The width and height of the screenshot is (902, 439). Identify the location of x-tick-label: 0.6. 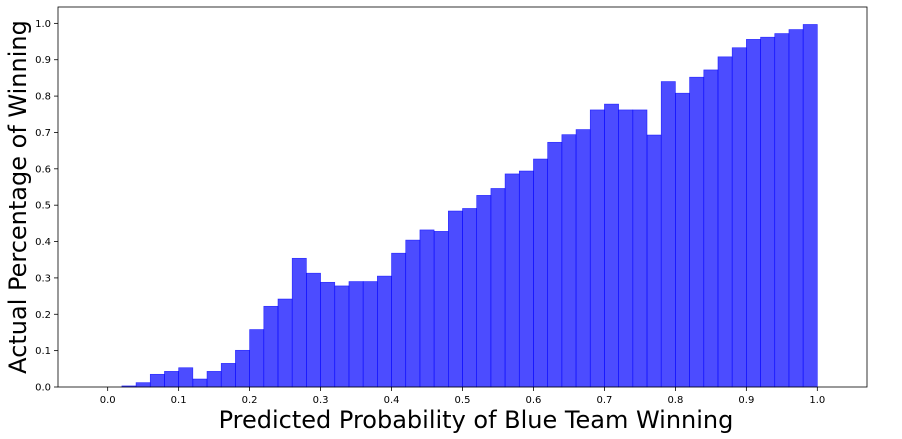
(534, 400).